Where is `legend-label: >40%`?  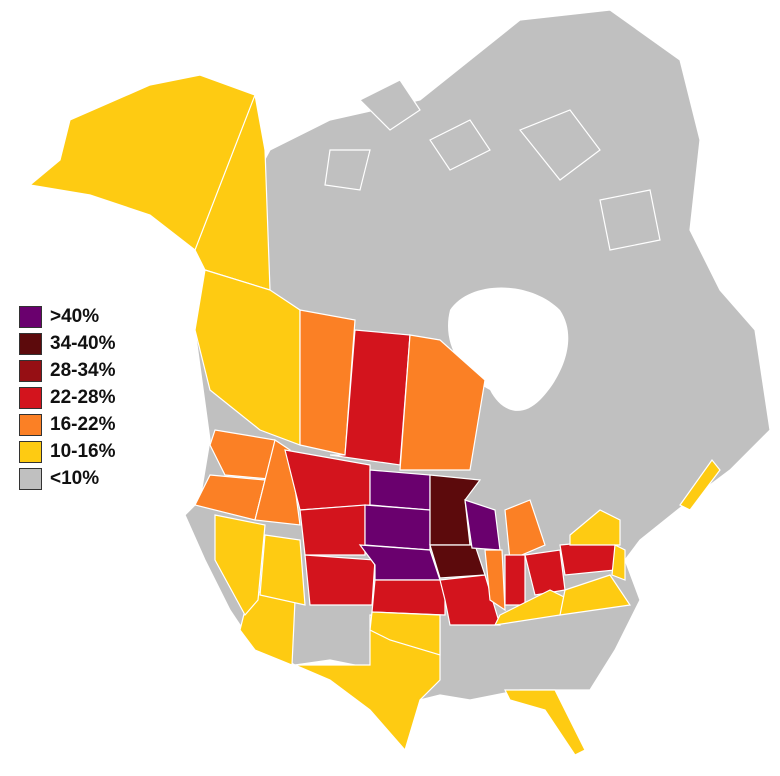 legend-label: >40% is located at coordinates (75, 316).